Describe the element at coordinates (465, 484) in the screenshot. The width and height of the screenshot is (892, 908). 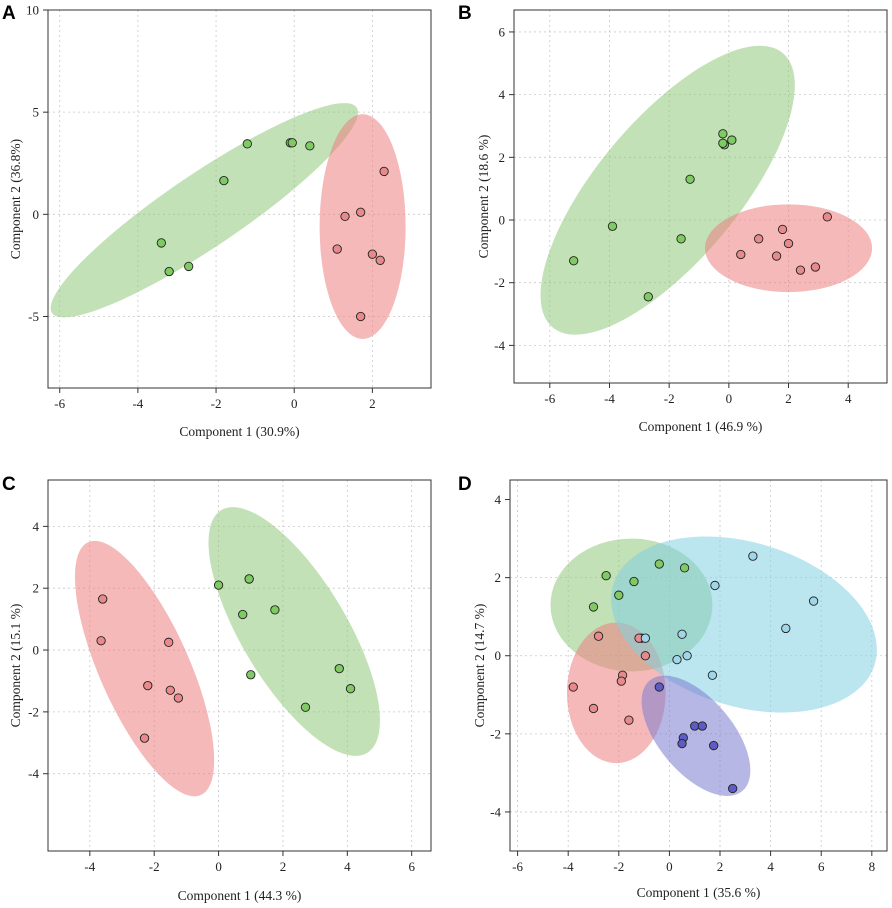
I see `panel-label-d: D` at that location.